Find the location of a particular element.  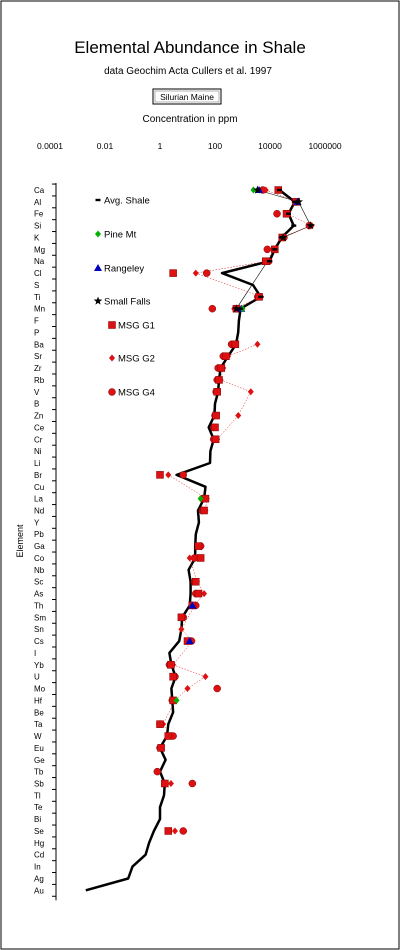

y-tick-label: In is located at coordinates (37, 867).